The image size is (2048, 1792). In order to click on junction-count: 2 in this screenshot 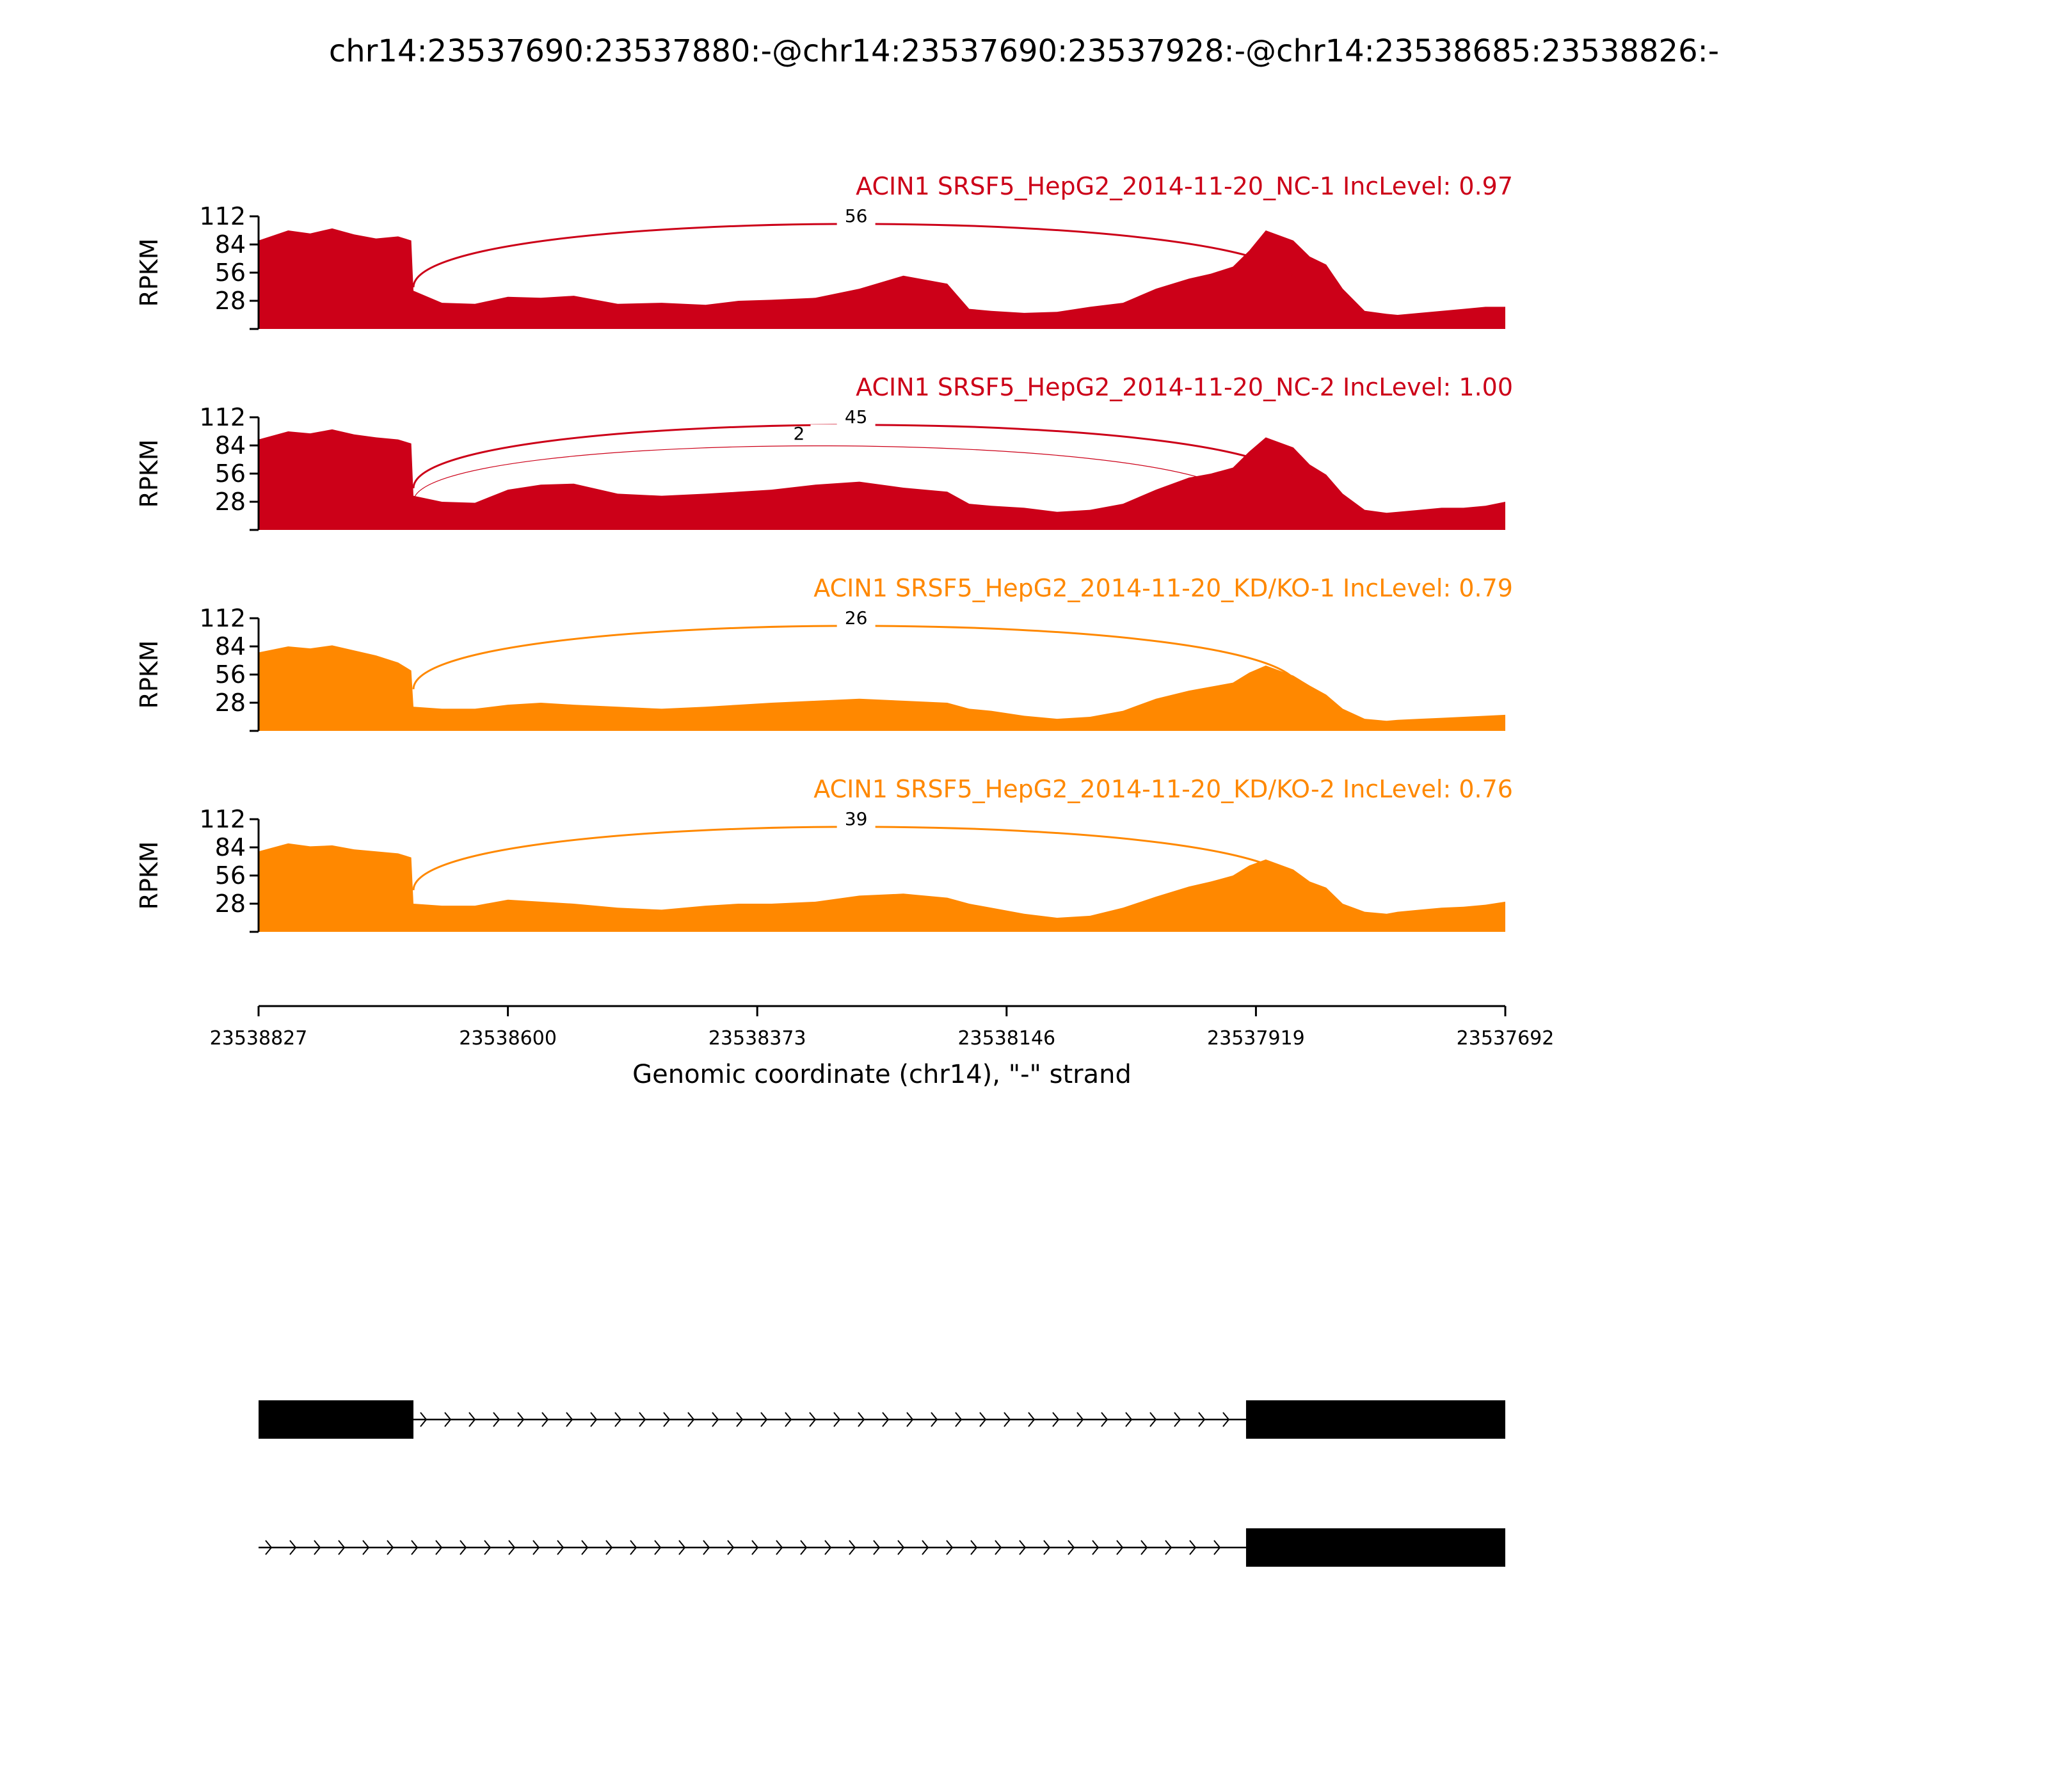, I will do `click(799, 433)`.